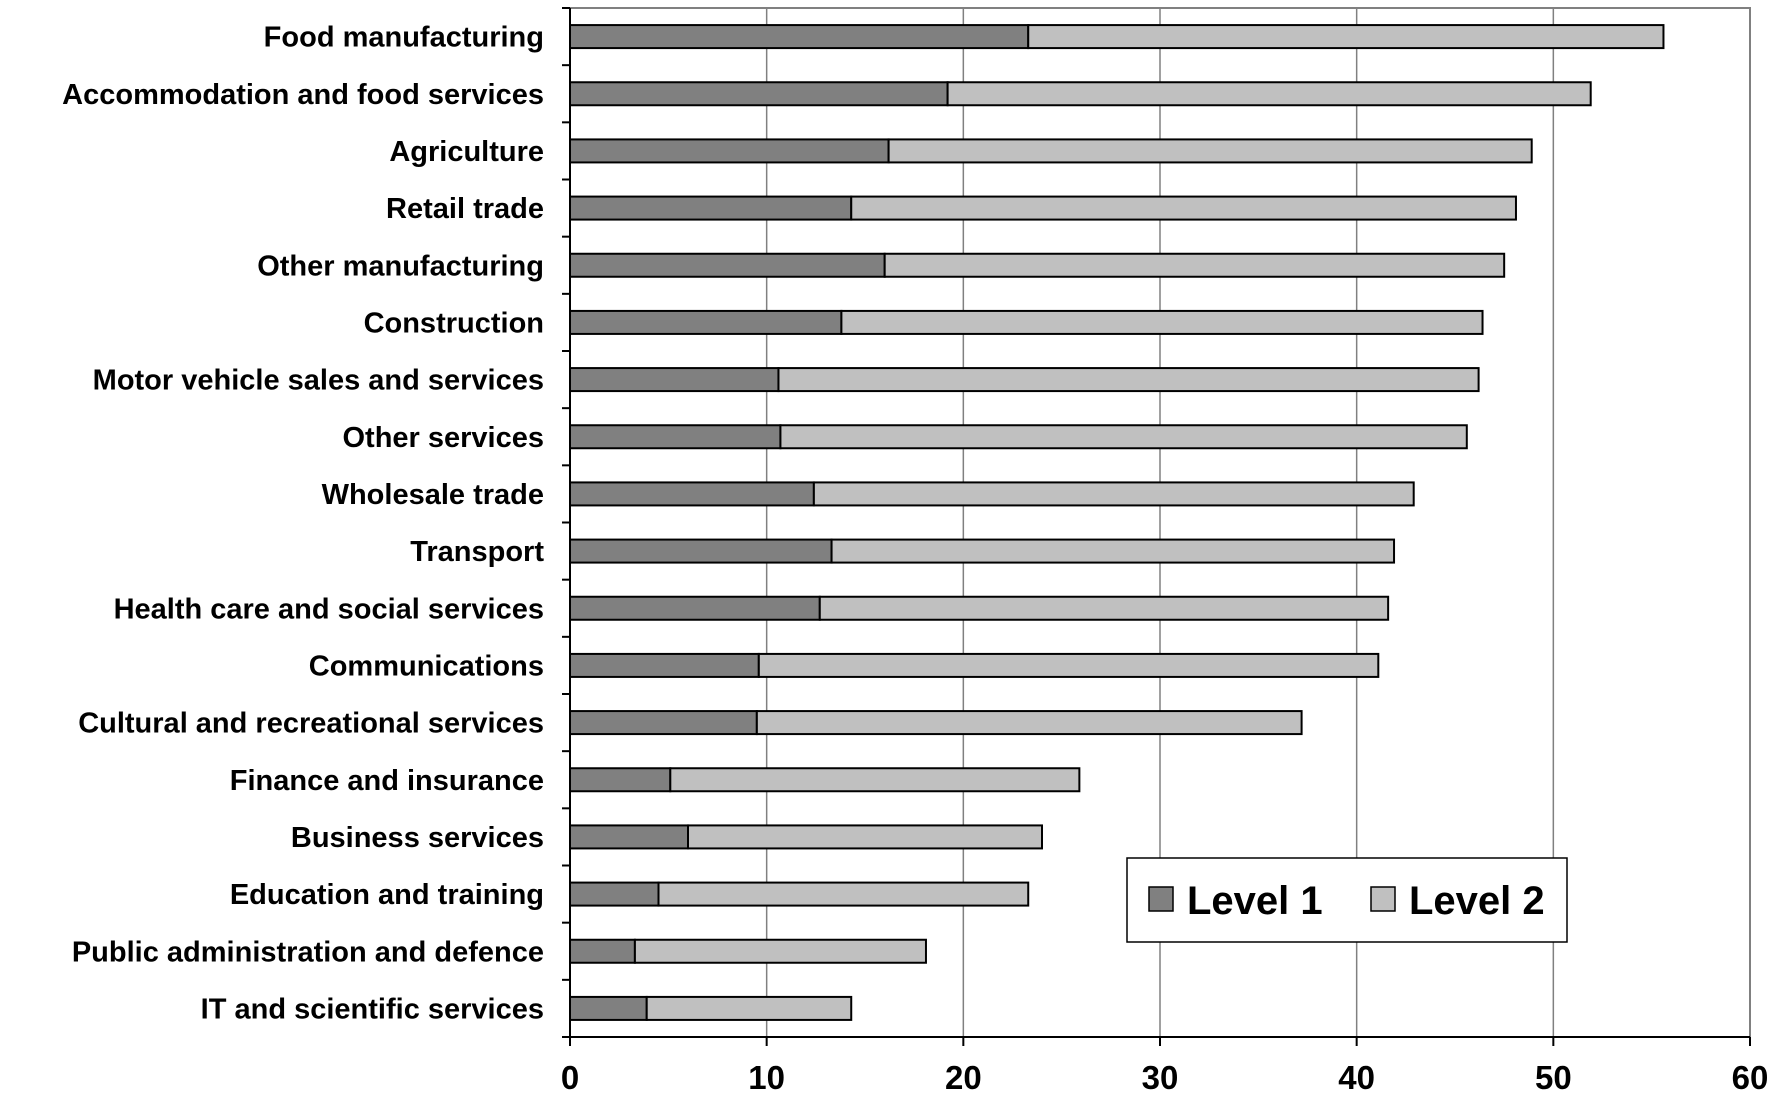 Image resolution: width=1778 pixels, height=1101 pixels. What do you see at coordinates (570, 1077) in the screenshot?
I see `x-tick-label-0: 0` at bounding box center [570, 1077].